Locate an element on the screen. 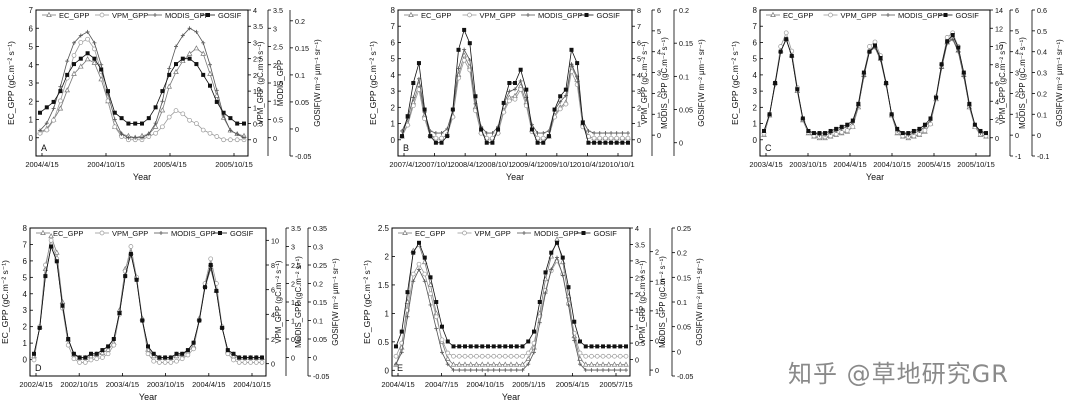 The width and height of the screenshot is (1080, 420). legend-label: GOSIF is located at coordinates (968, 15).